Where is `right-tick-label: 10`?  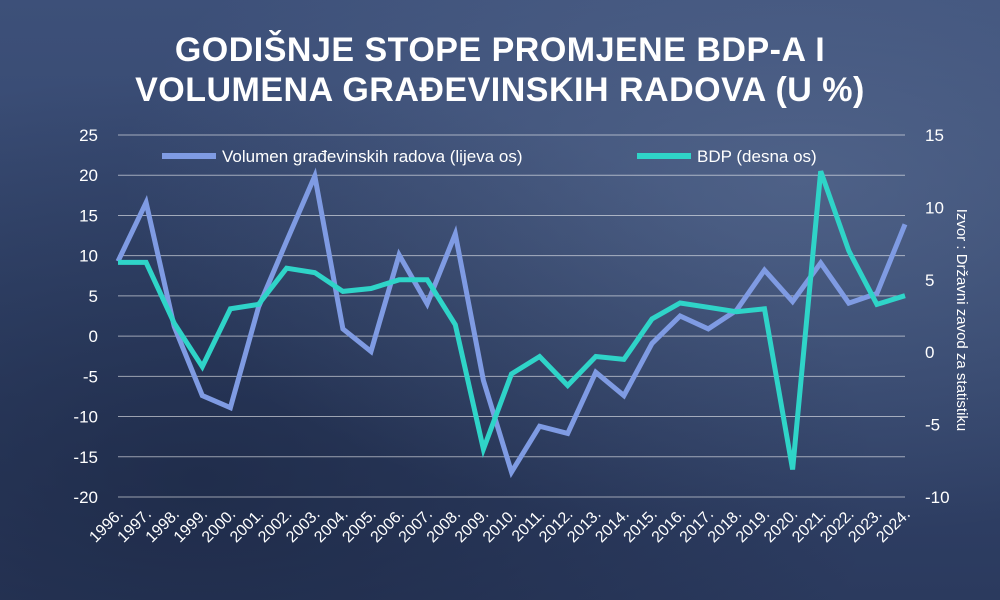
right-tick-label: 10 is located at coordinates (934, 207).